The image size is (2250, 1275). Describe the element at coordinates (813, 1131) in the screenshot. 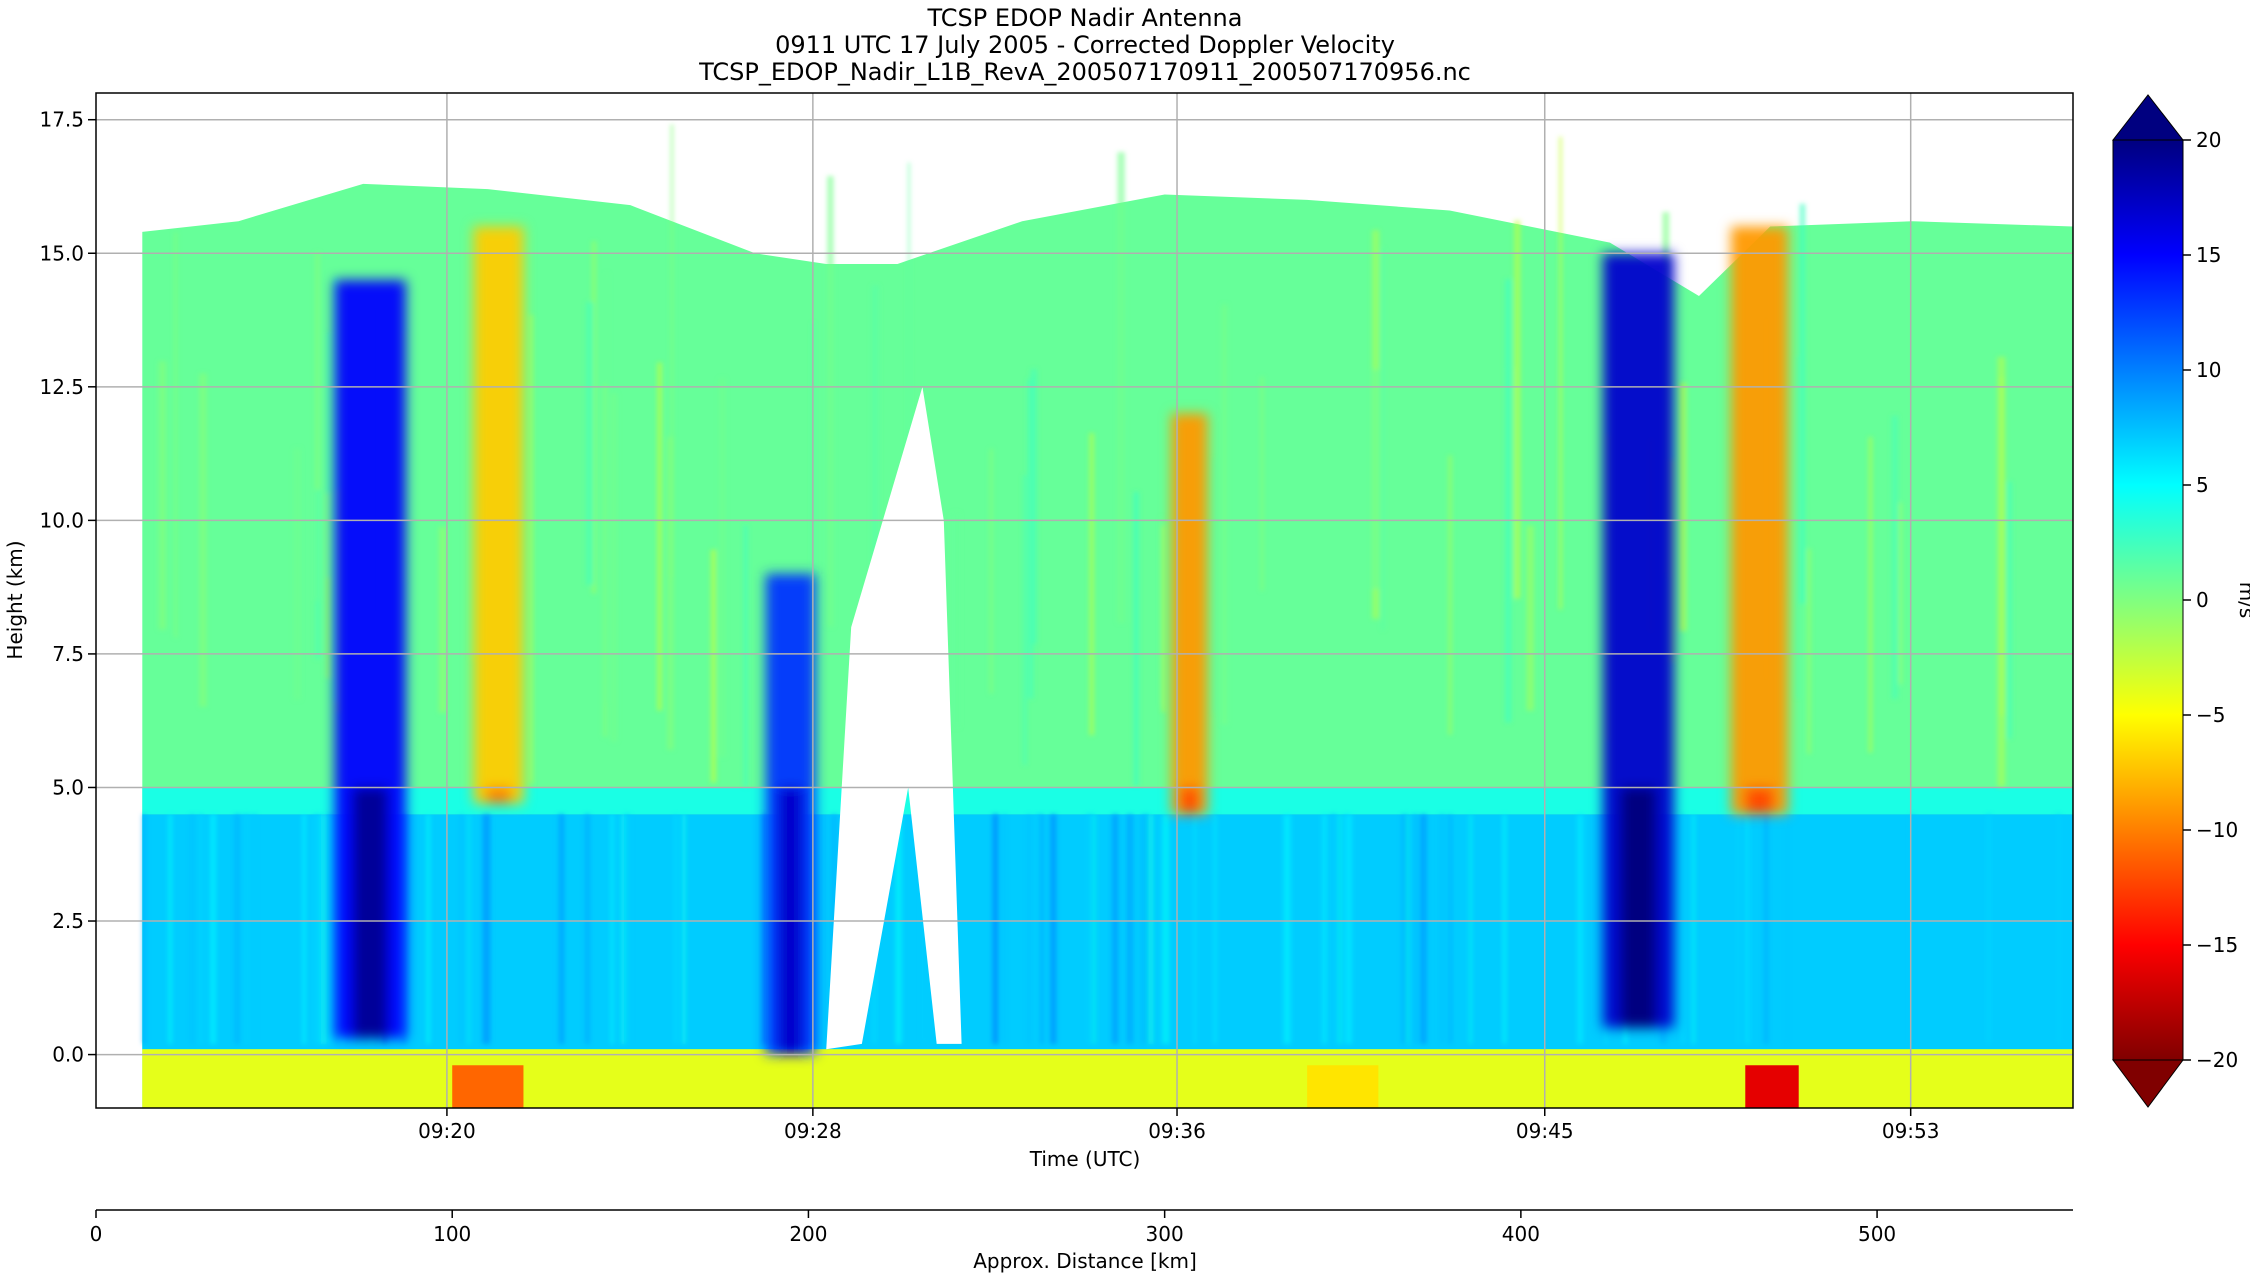

I see `x-tick-label: 09:28` at that location.